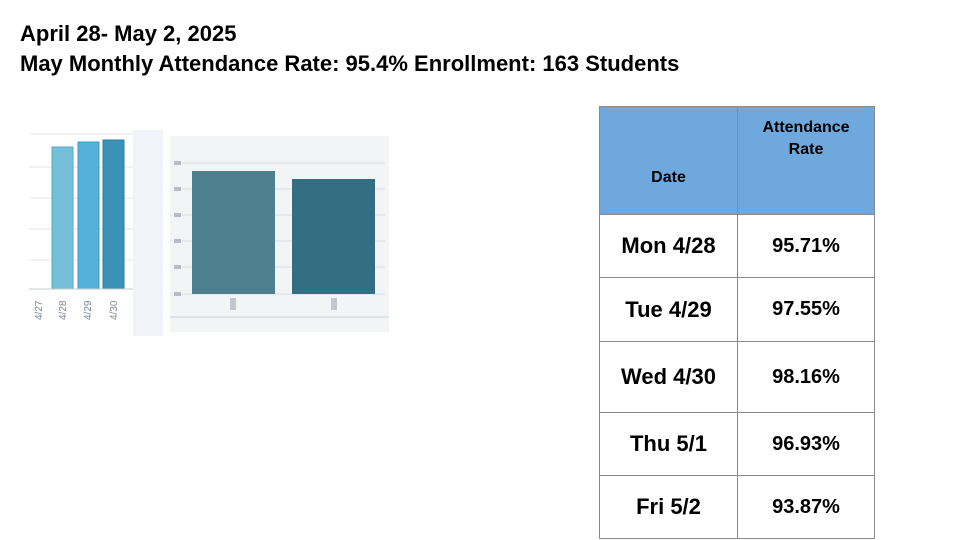 The width and height of the screenshot is (960, 540). What do you see at coordinates (283, 304) in the screenshot?
I see `blurred-x-labels` at bounding box center [283, 304].